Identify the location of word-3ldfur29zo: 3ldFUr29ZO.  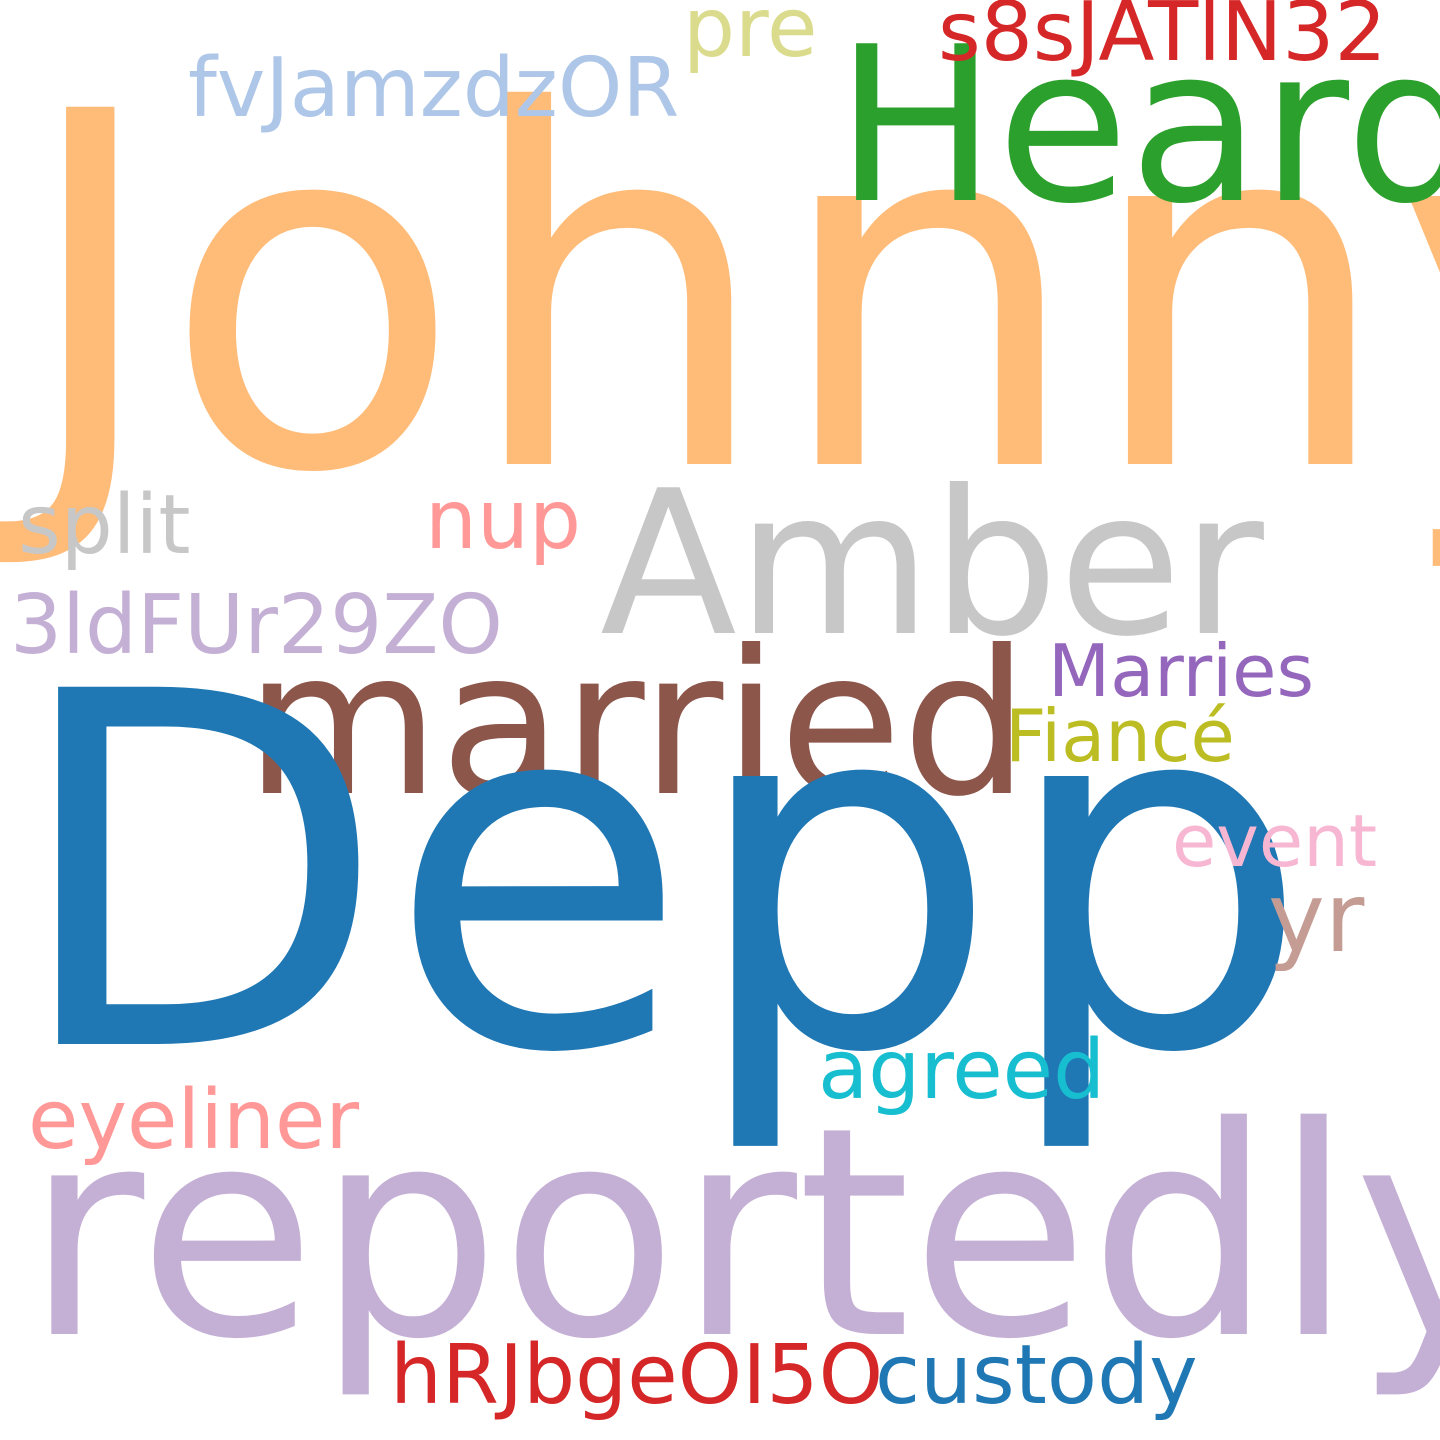
(256, 625).